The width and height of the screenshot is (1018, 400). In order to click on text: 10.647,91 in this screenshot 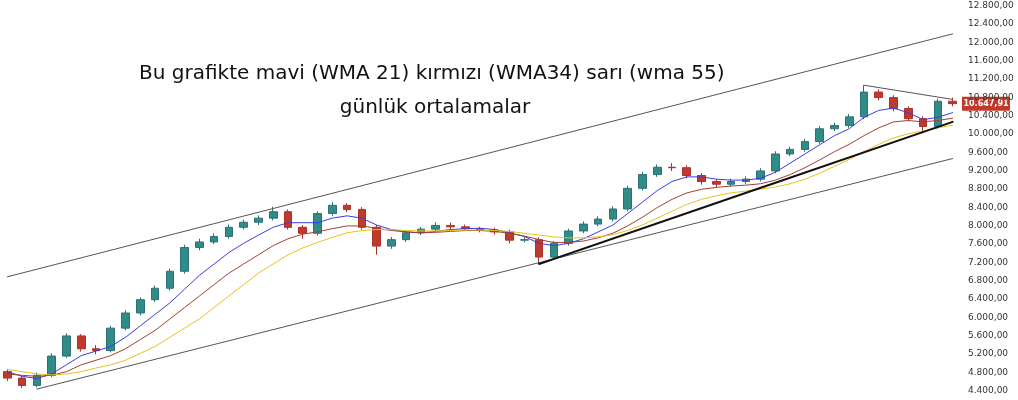, I will do `click(986, 104)`.